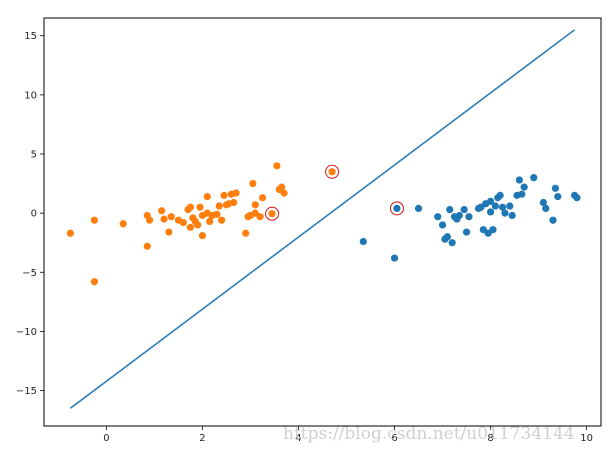 The width and height of the screenshot is (611, 452). I want to click on y-tick-label: 5, so click(34, 155).